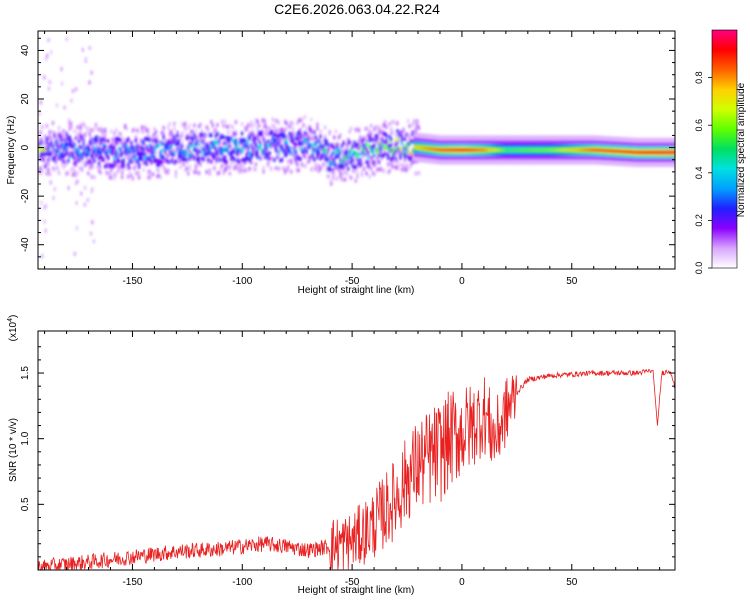  What do you see at coordinates (699, 173) in the screenshot?
I see `colorbar-tick-label: 0.4` at bounding box center [699, 173].